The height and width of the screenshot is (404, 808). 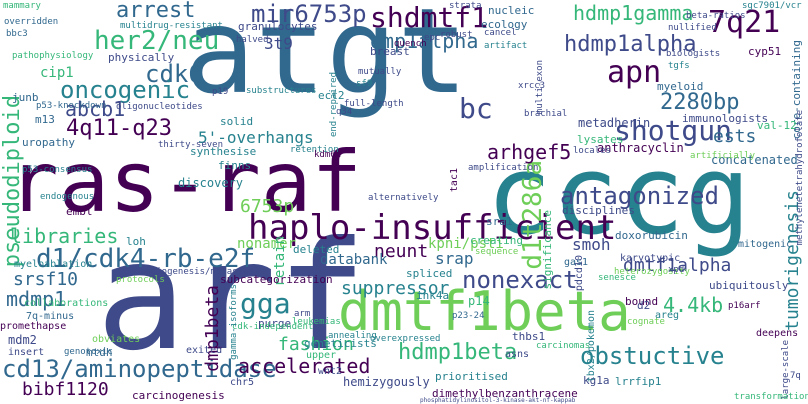 I want to click on word: ect2, so click(x=331, y=95).